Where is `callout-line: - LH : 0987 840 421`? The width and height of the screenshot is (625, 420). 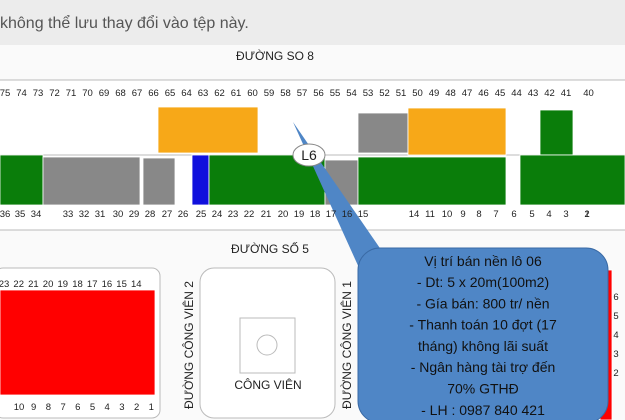 callout-line: - LH : 0987 840 421 is located at coordinates (483, 410).